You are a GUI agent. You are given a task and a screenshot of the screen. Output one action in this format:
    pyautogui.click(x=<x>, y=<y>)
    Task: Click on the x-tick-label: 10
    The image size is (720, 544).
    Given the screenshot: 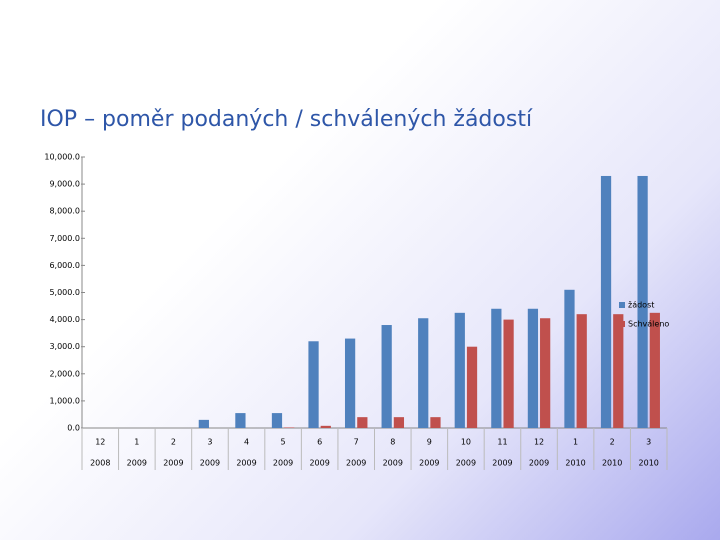 What is the action you would take?
    pyautogui.click(x=466, y=442)
    